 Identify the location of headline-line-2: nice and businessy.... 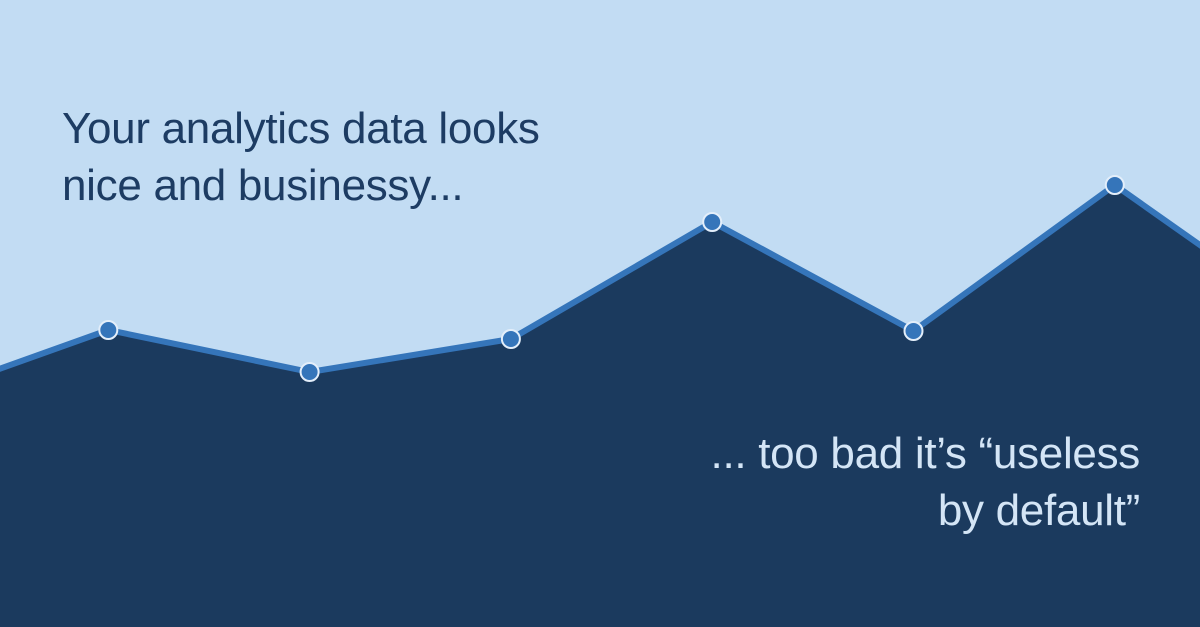
(263, 185).